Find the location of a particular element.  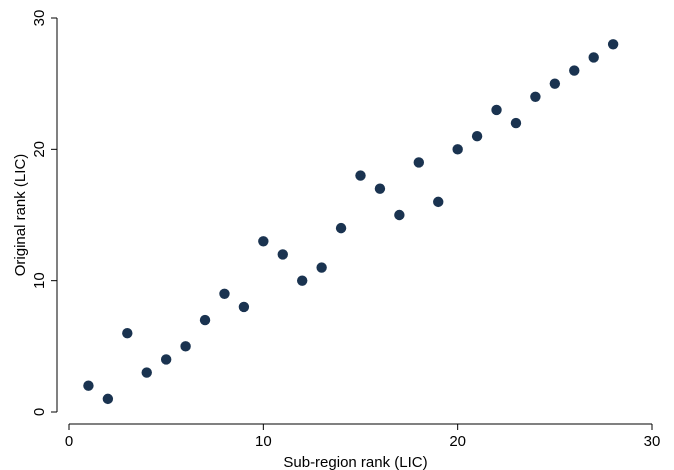

y-axis-title: Original rank (LIC) is located at coordinates (20, 215).